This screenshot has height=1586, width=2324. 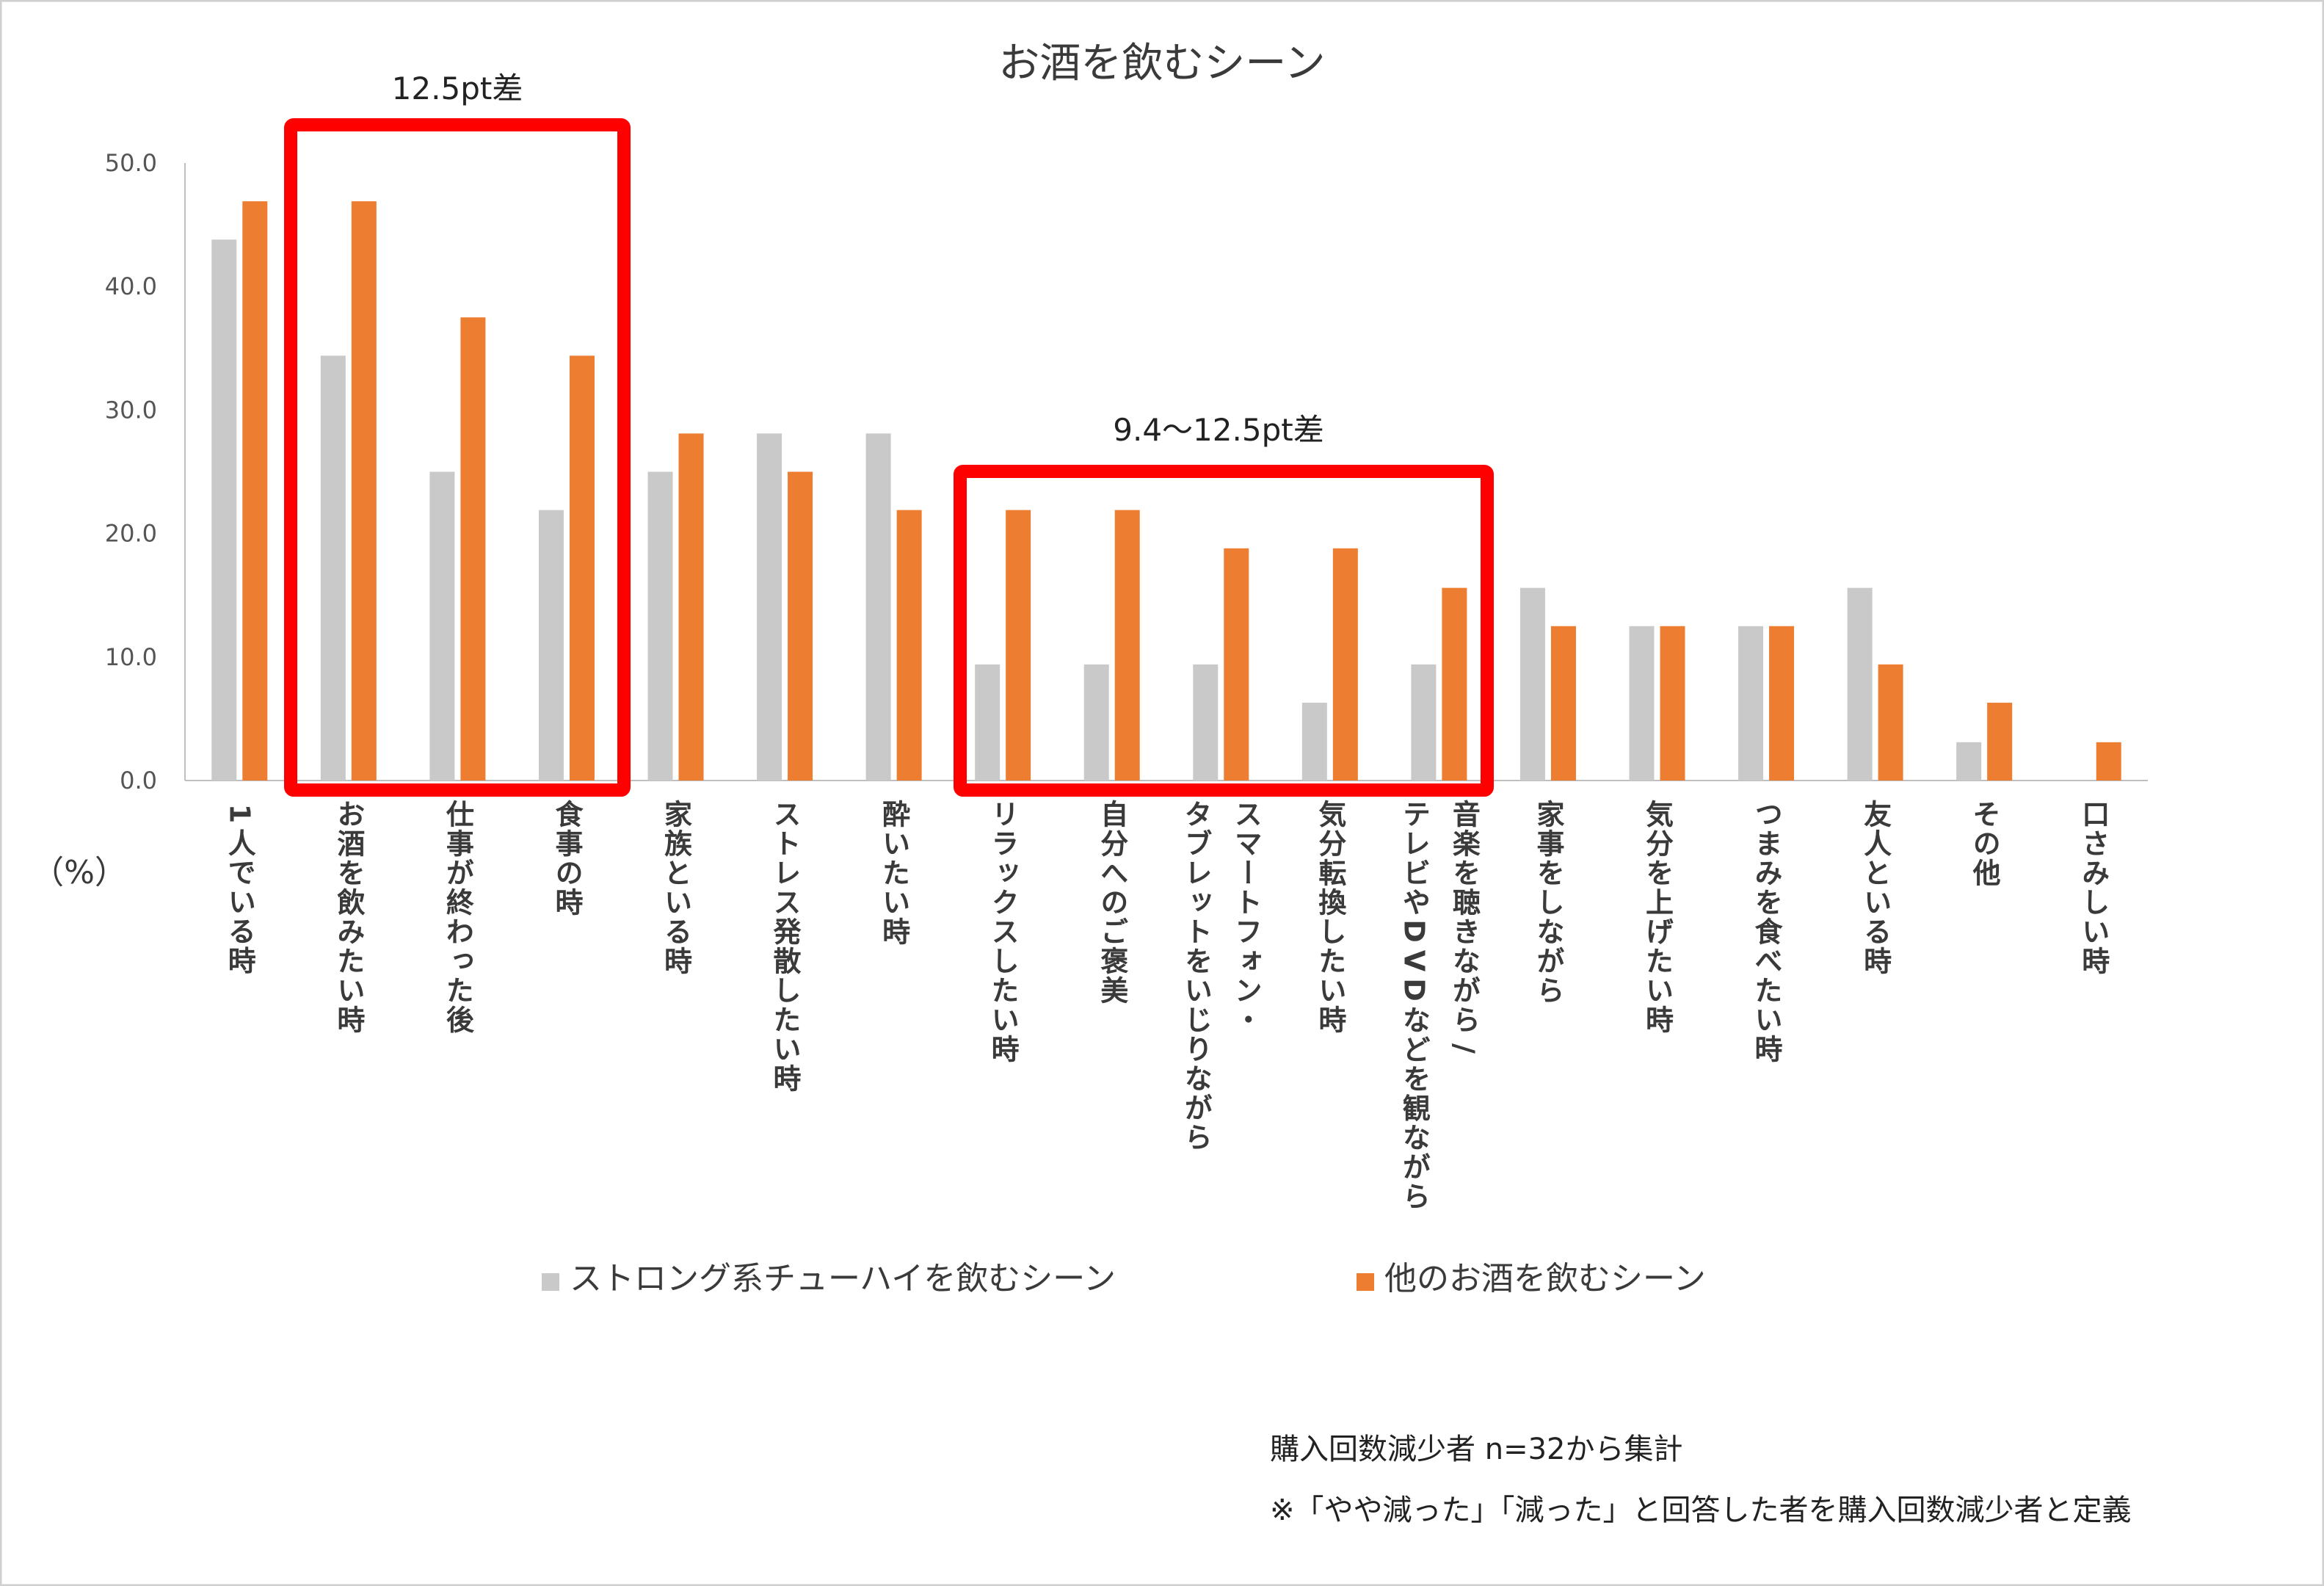 What do you see at coordinates (894, 872) in the screenshot?
I see `x-category-label: 酔いたい時` at bounding box center [894, 872].